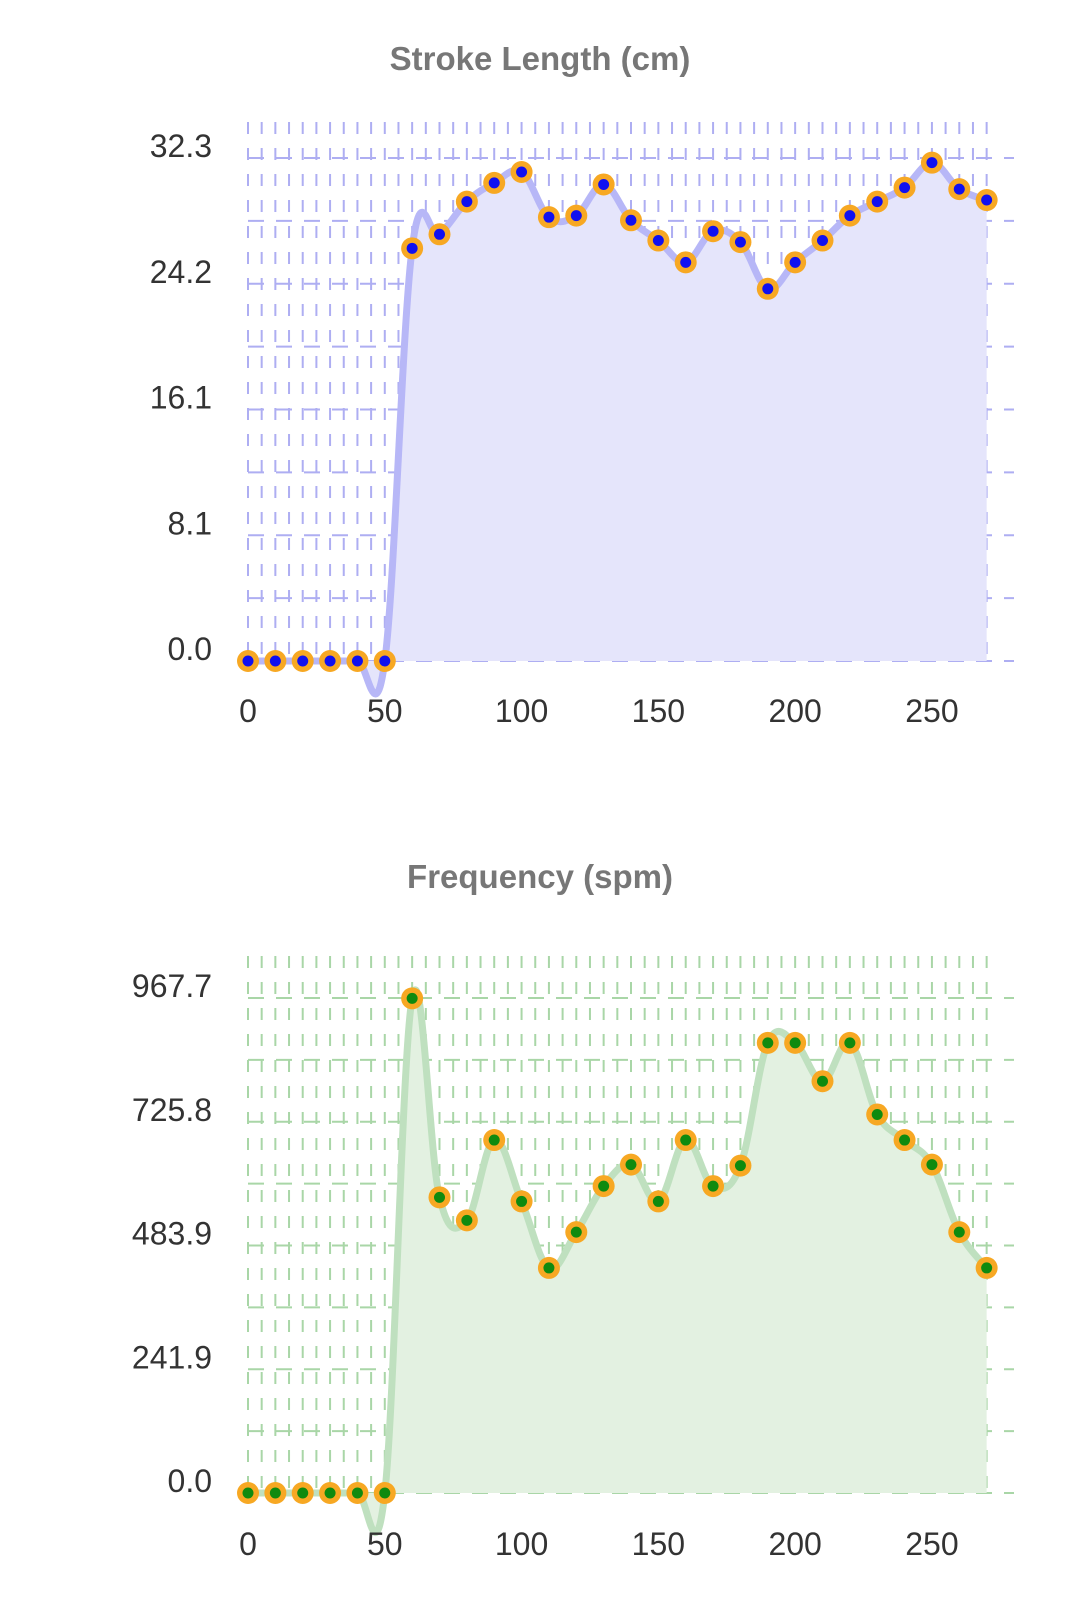  Describe the element at coordinates (658, 1544) in the screenshot. I see `x-tick-label: 150` at that location.